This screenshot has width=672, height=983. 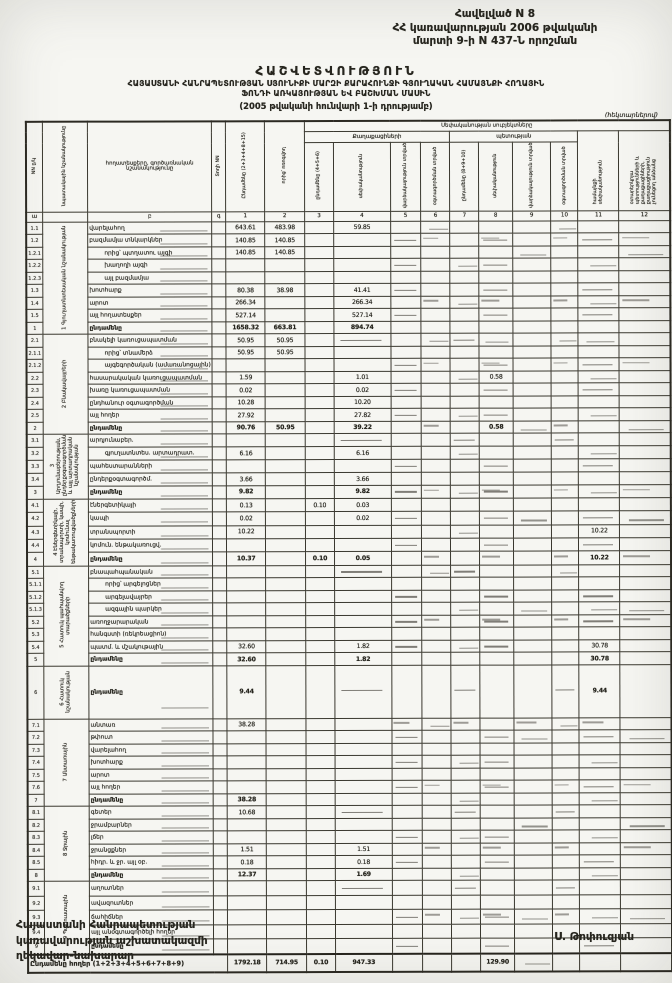 What do you see at coordinates (65, 217) in the screenshot?
I see `column-letter` at bounding box center [65, 217].